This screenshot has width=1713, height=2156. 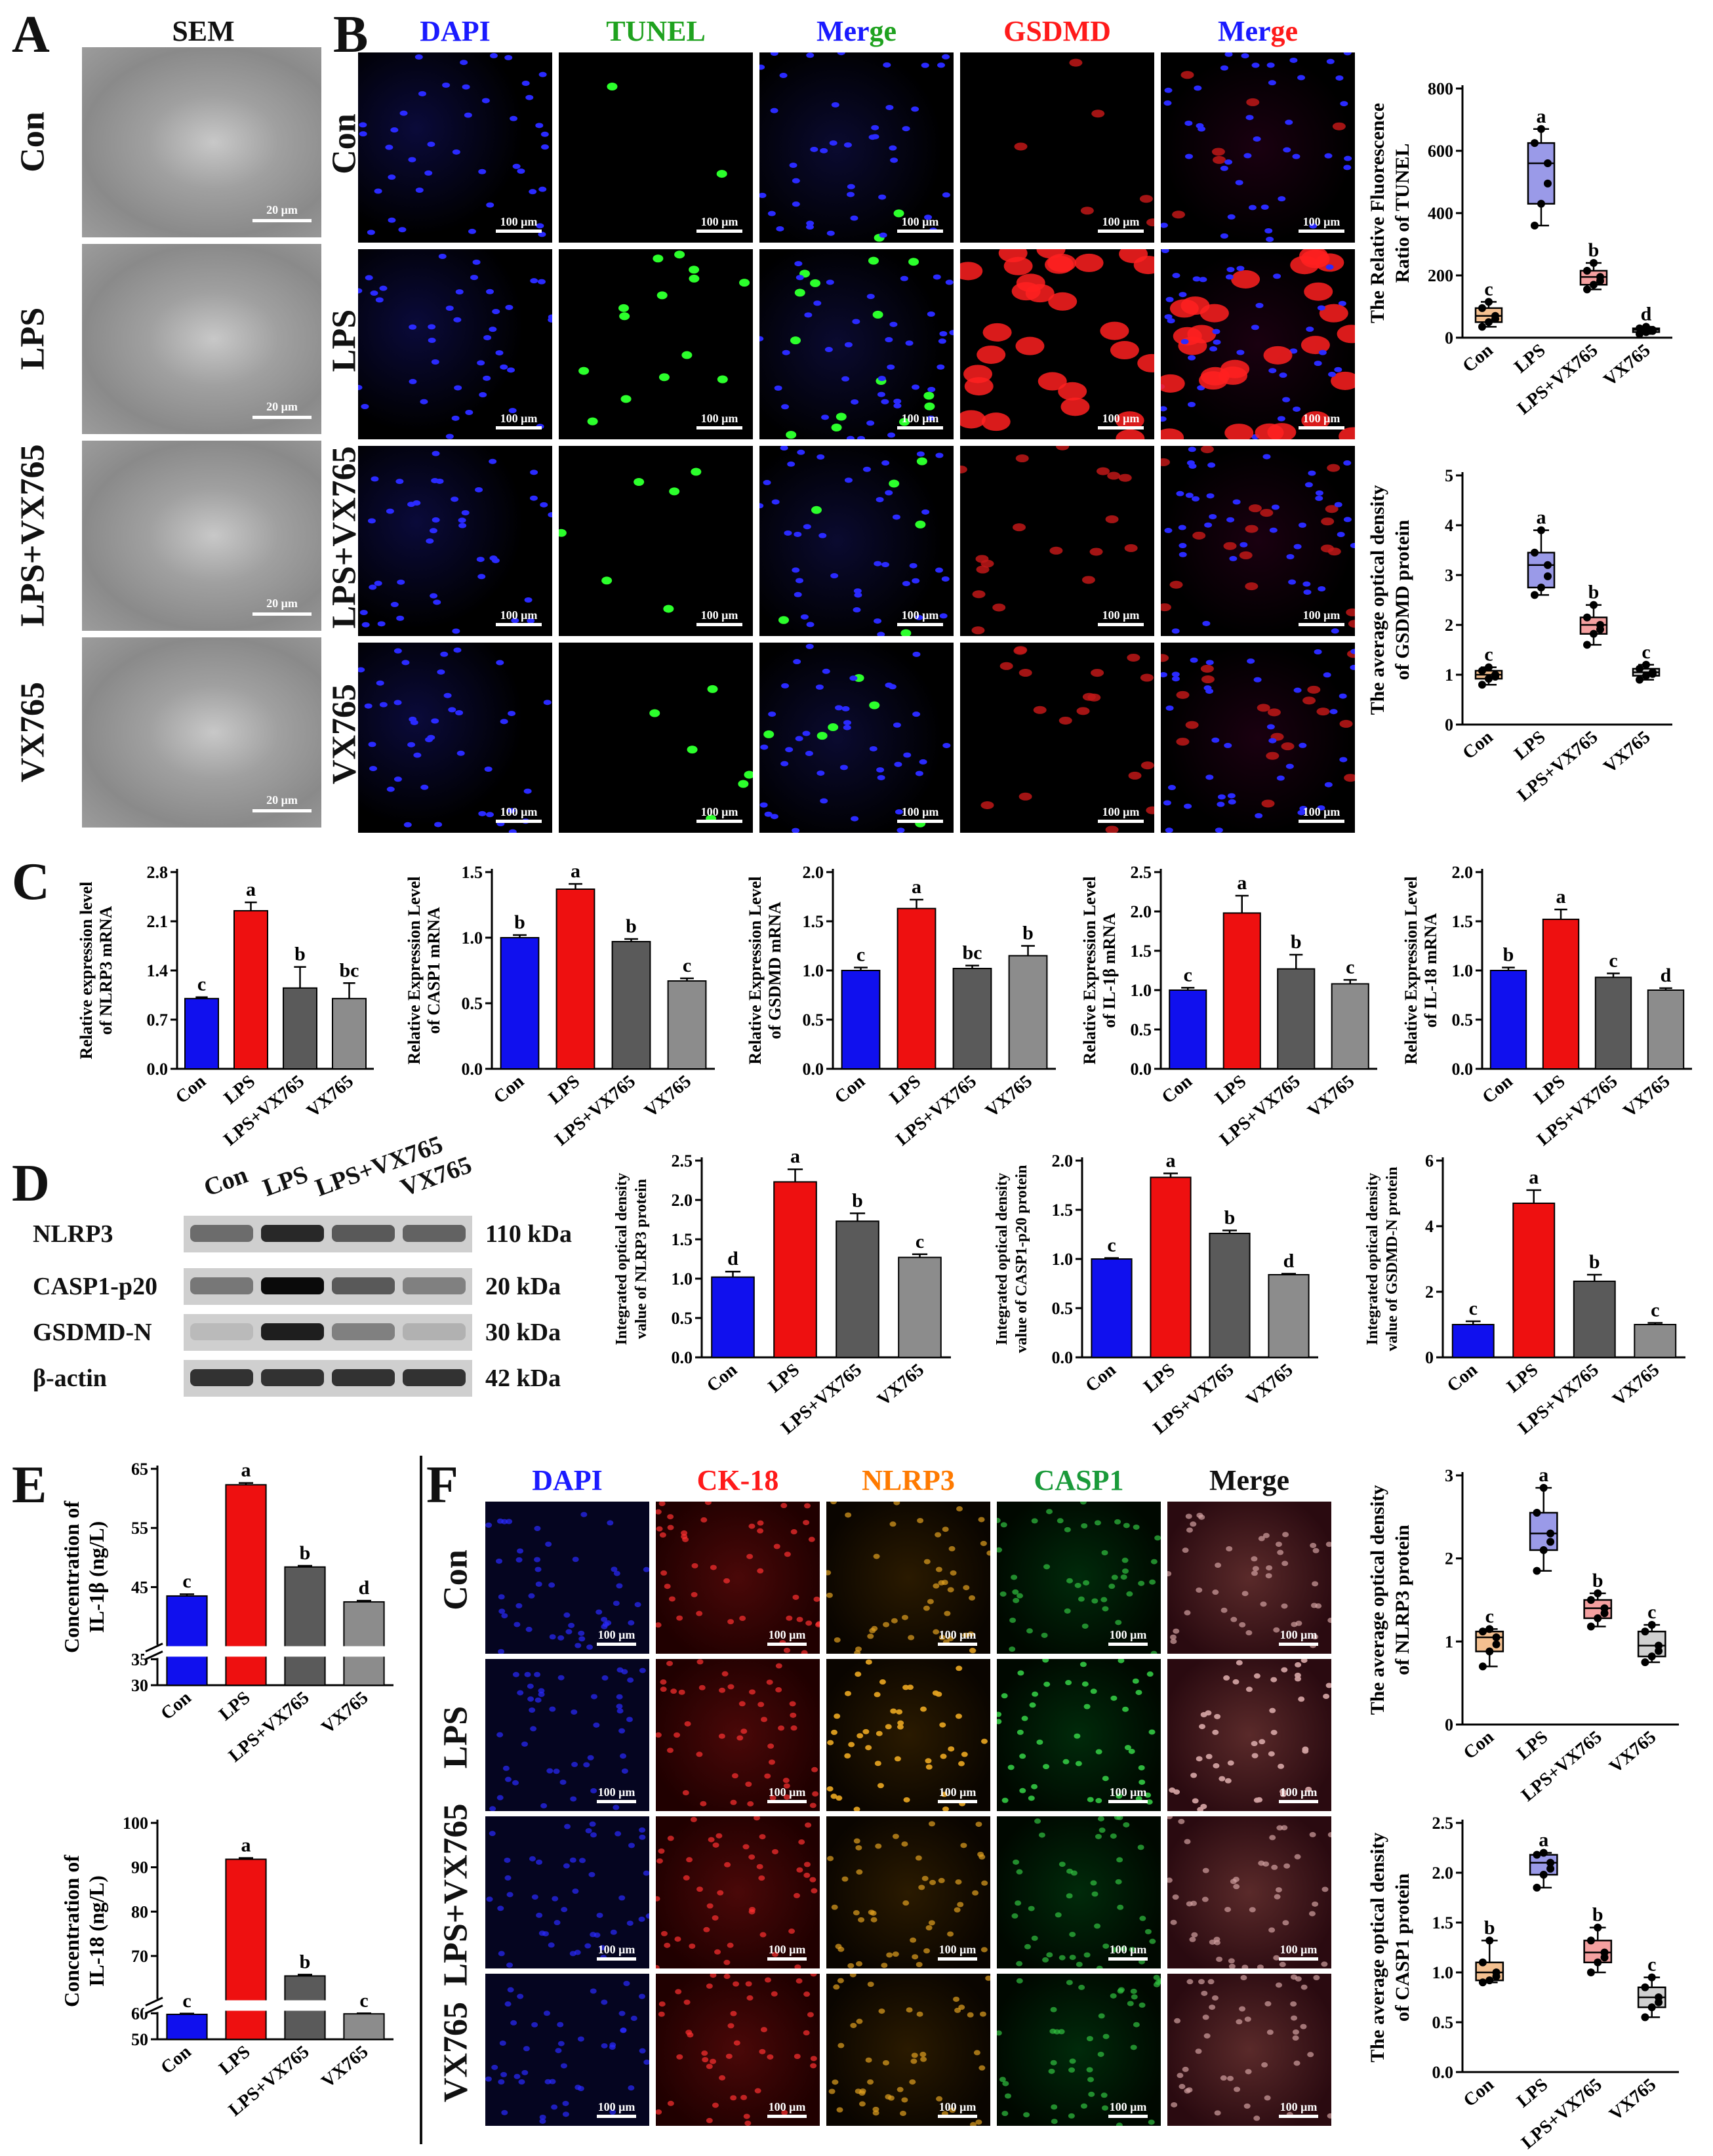 What do you see at coordinates (1561, 897) in the screenshot?
I see `significance-letter: a` at bounding box center [1561, 897].